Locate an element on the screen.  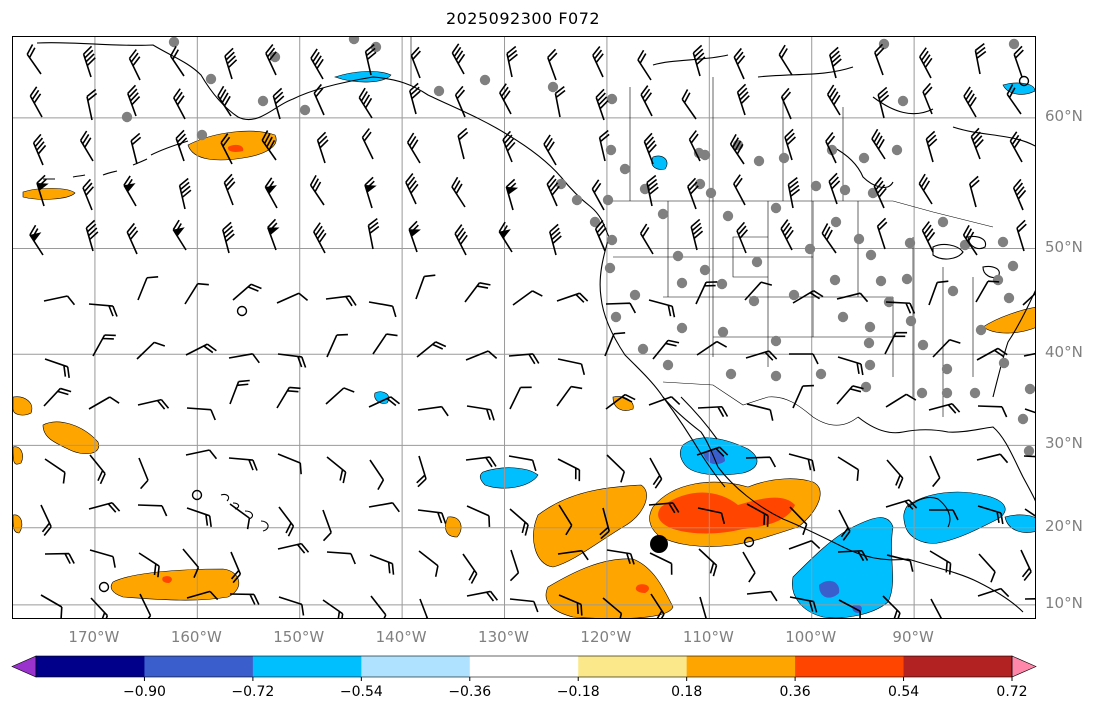
mexico-coastline is located at coordinates (813, 513).